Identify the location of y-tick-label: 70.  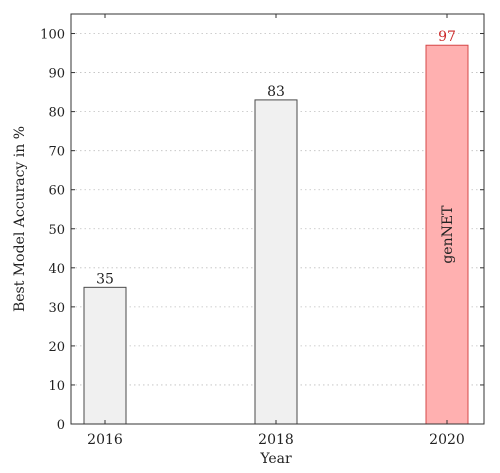
(56, 152).